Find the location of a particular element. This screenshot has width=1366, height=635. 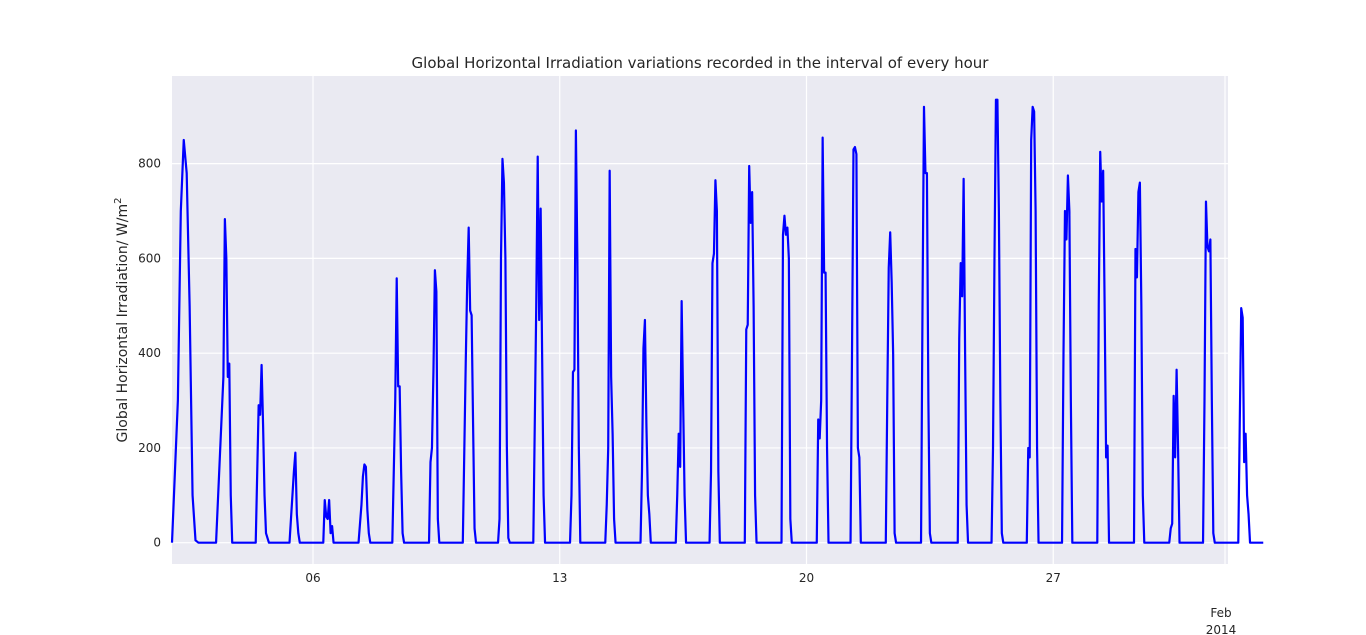

y-tick-label: 400 is located at coordinates (149, 353).